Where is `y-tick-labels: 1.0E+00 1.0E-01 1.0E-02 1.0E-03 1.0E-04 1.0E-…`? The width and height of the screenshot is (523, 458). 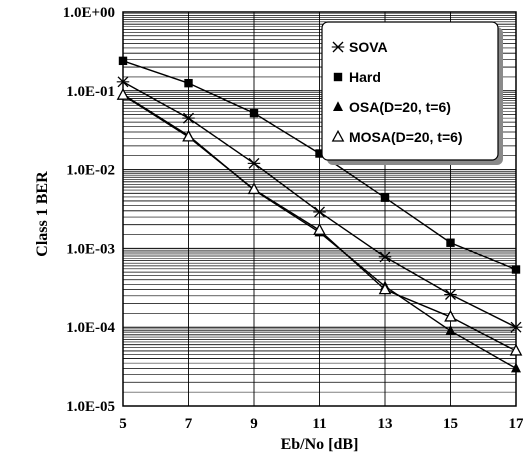
y-tick-labels: 1.0E+00 1.0E-01 1.0E-02 1.0E-03 1.0E-04 1.0E-… is located at coordinates (89, 210).